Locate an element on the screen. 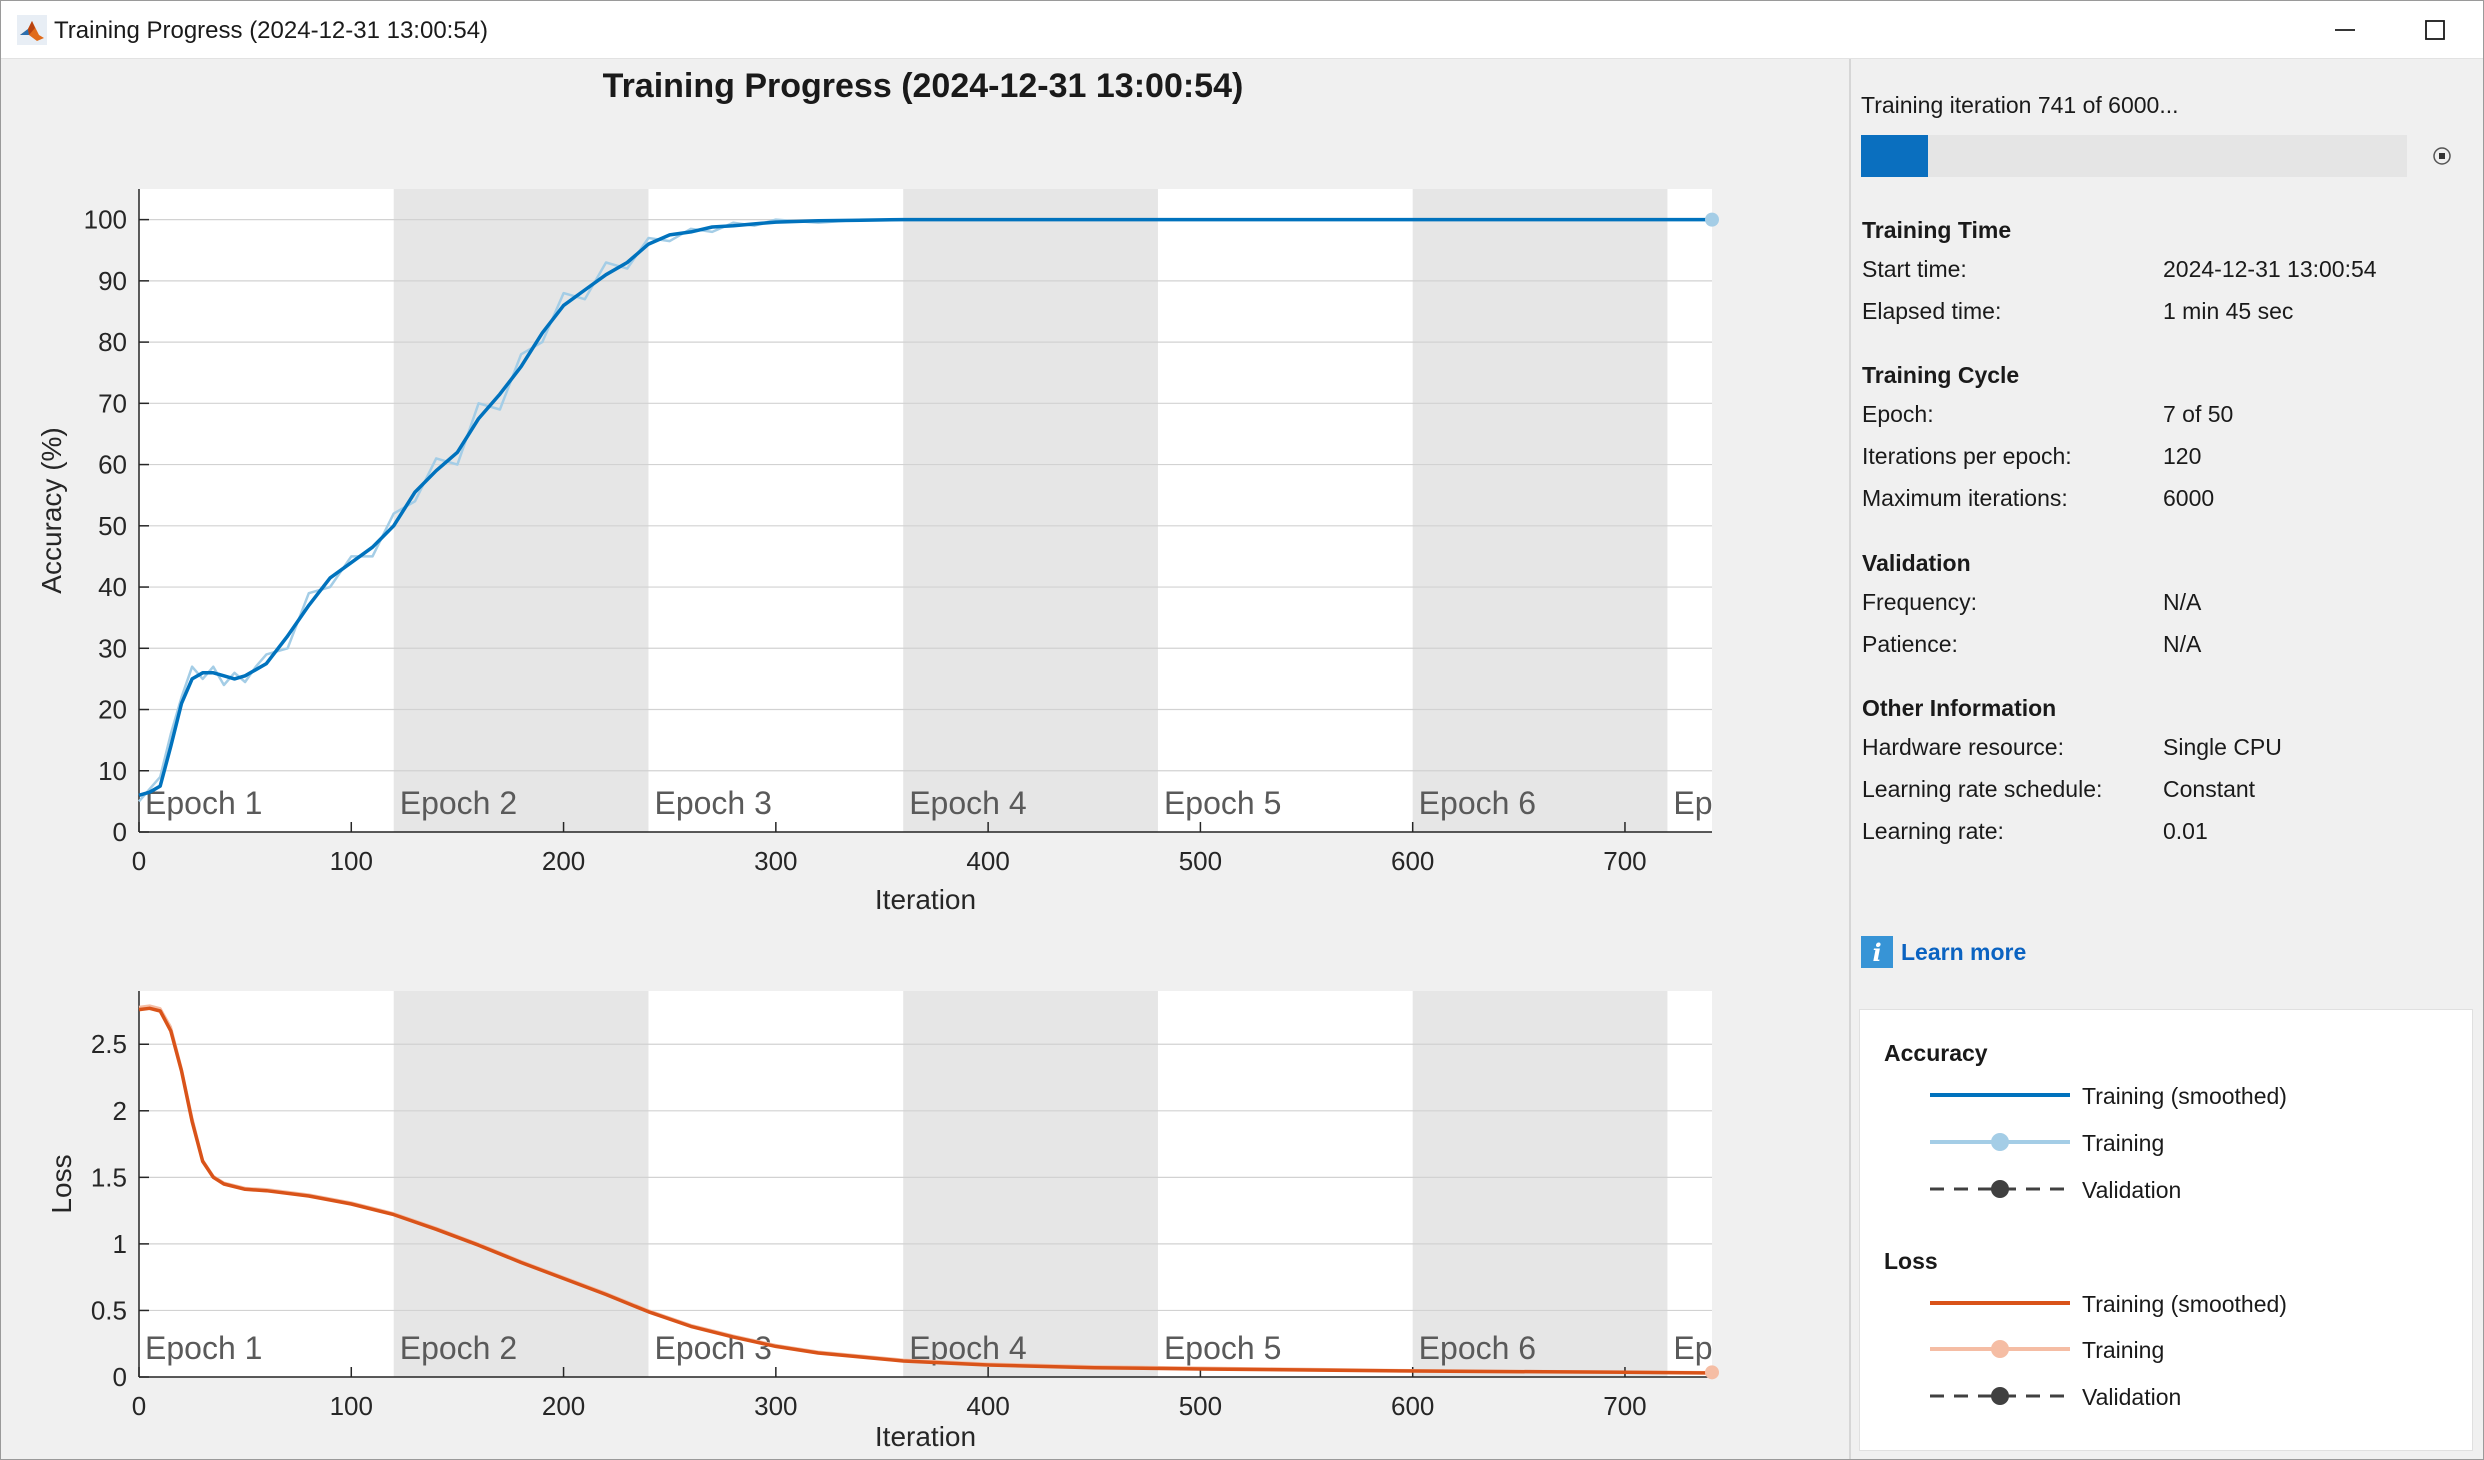  info-label: Frequency: is located at coordinates (1920, 602).